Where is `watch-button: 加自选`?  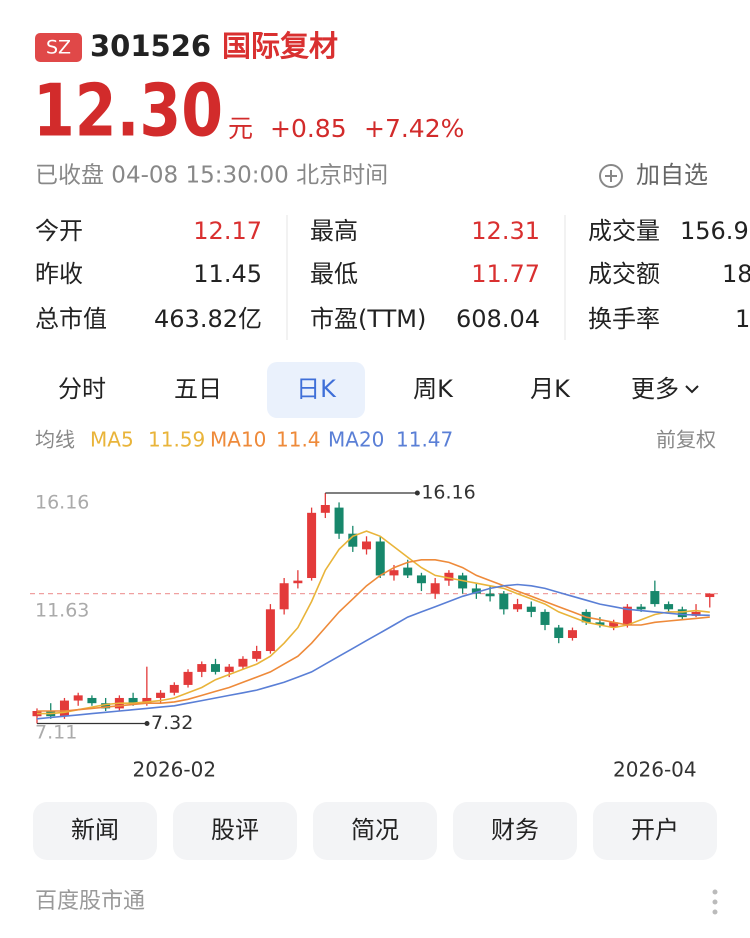 watch-button: 加自选 is located at coordinates (672, 175).